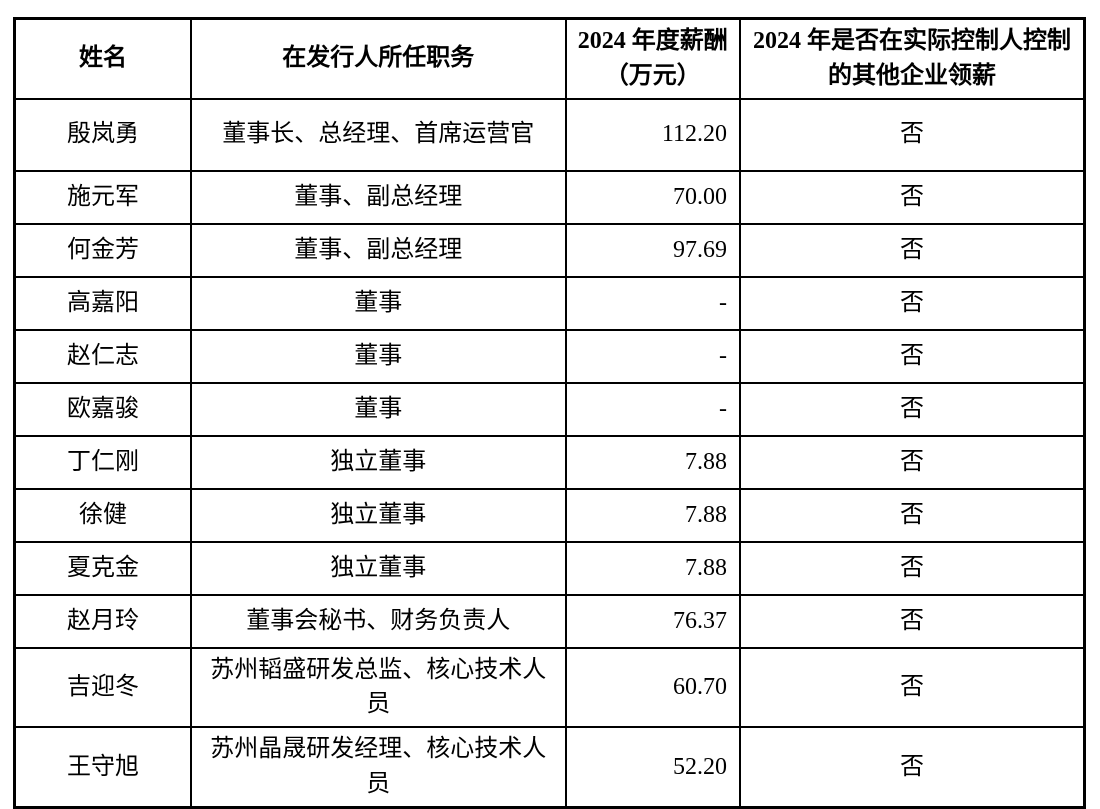  What do you see at coordinates (103, 767) in the screenshot?
I see `name-cell: 王守旭` at bounding box center [103, 767].